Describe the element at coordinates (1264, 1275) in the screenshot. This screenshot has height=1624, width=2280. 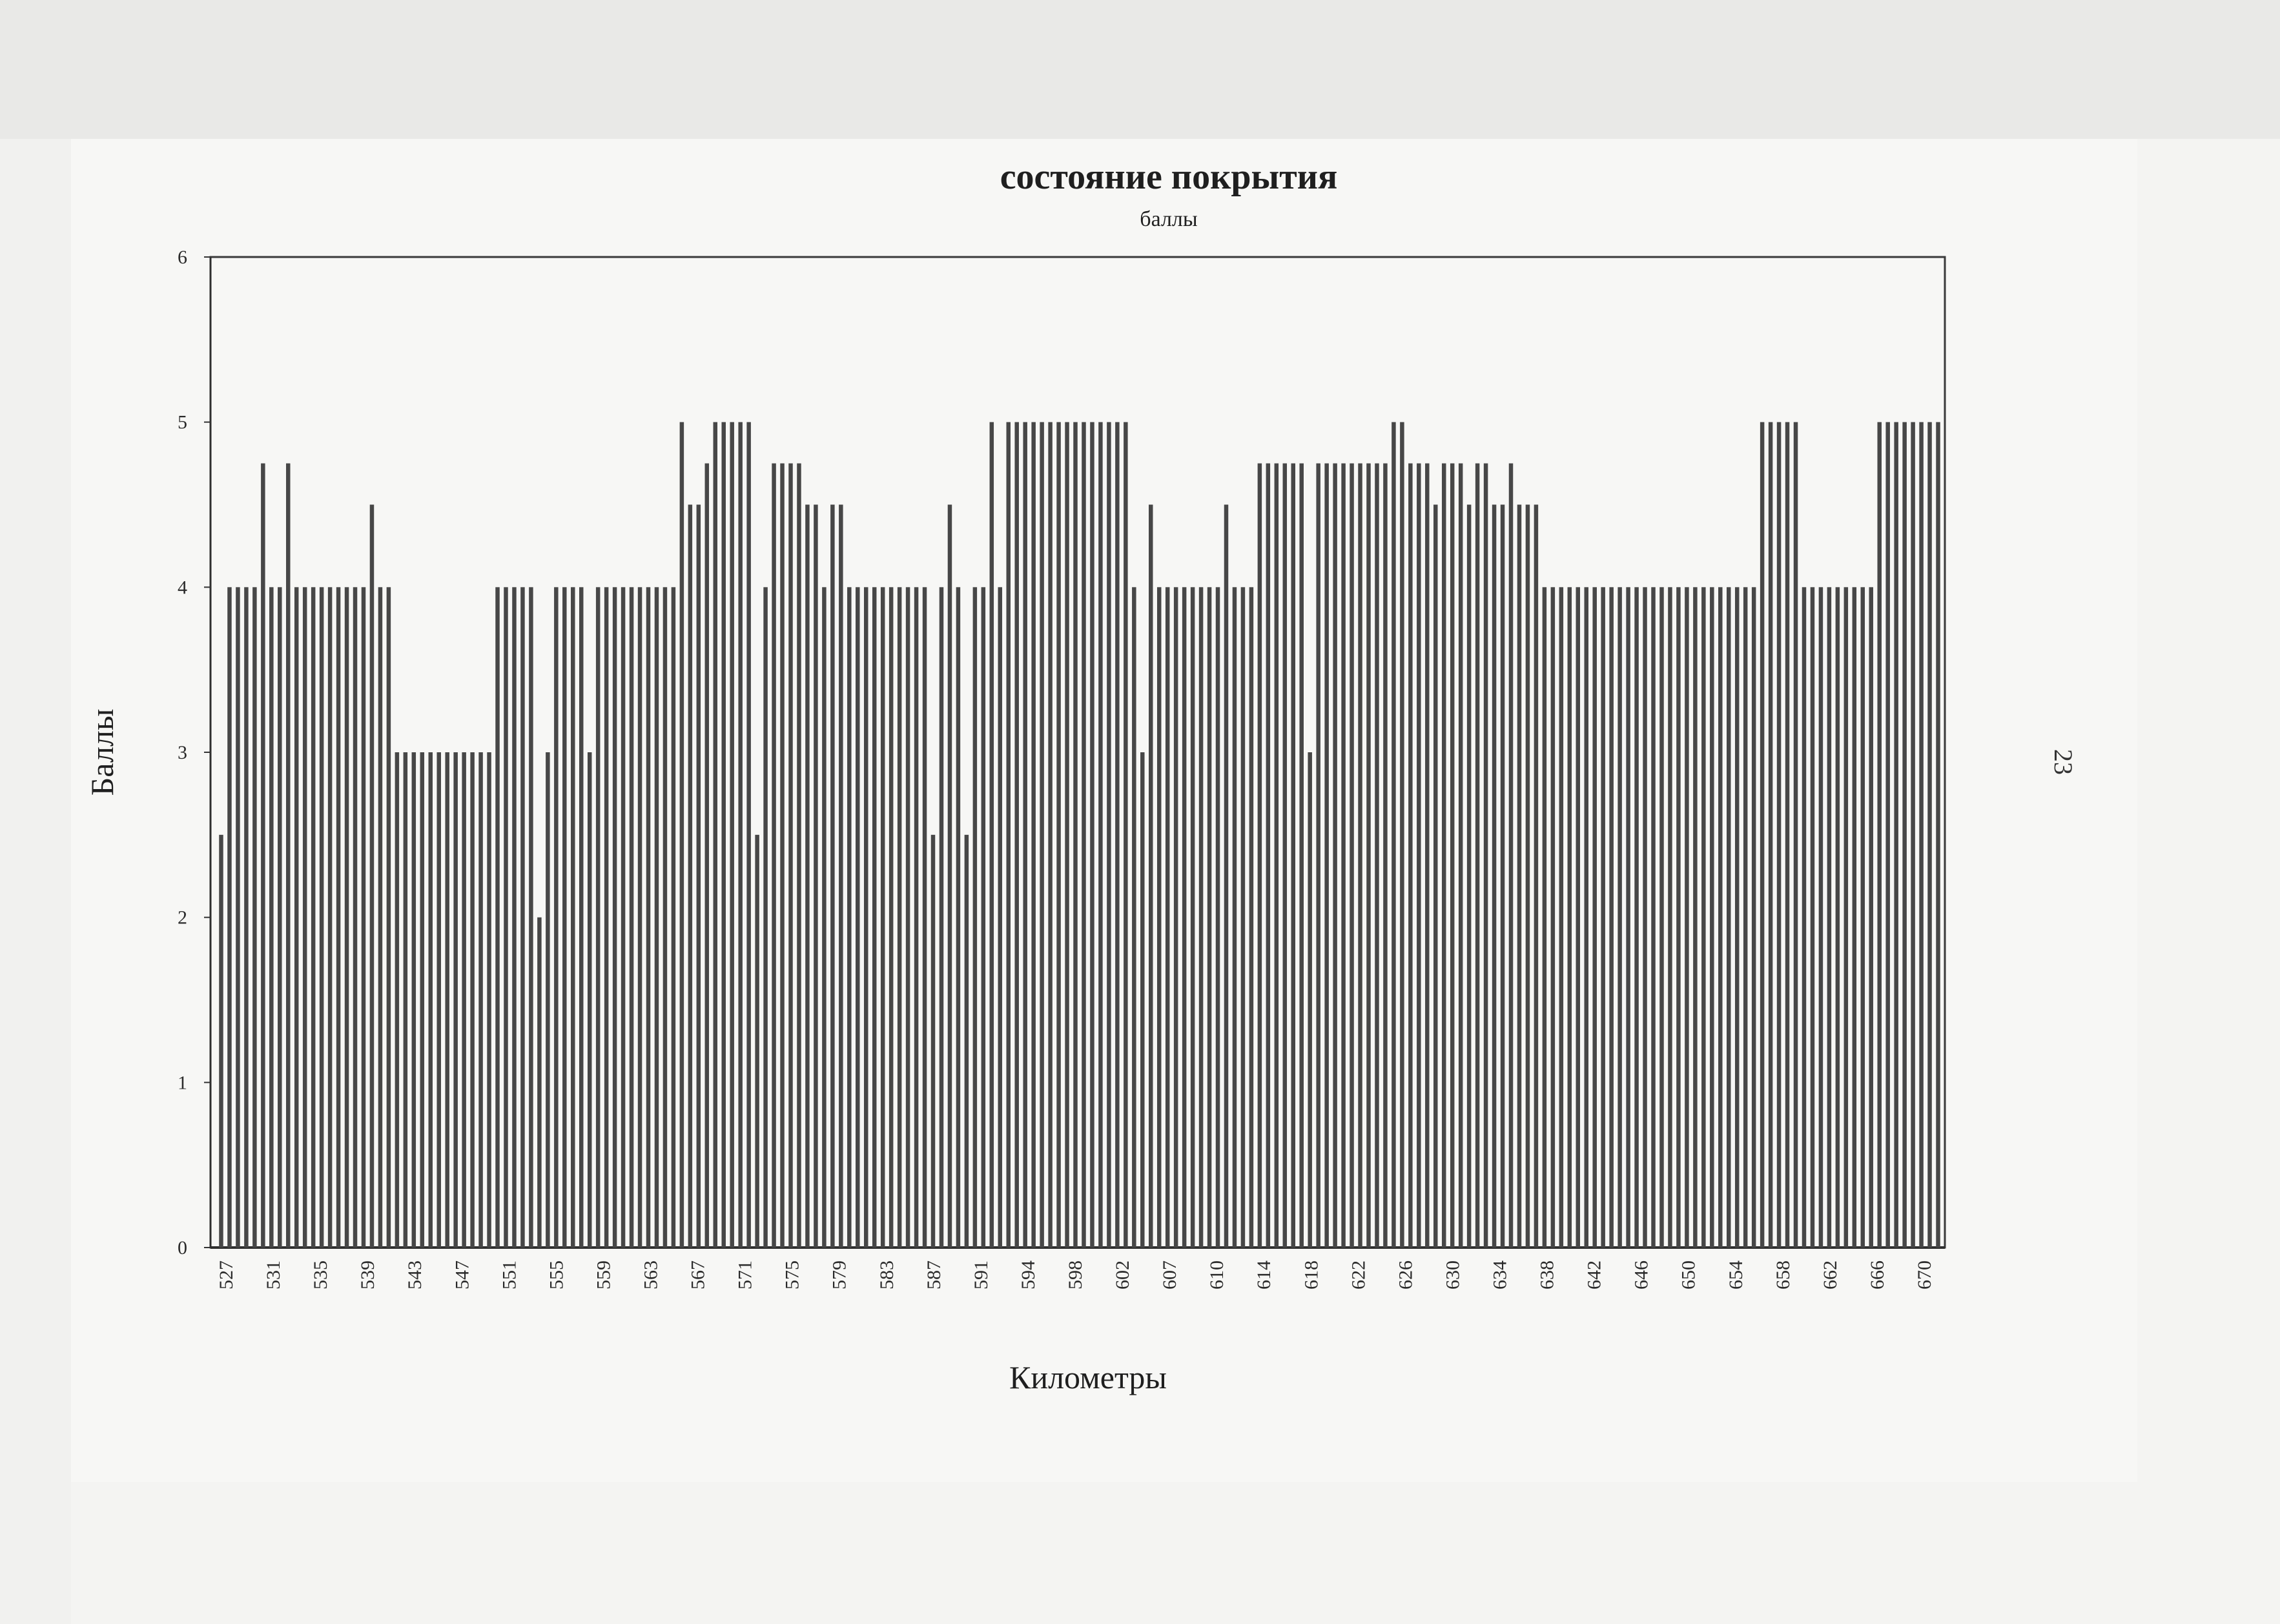
I see `x-tick-label-614: 614` at that location.